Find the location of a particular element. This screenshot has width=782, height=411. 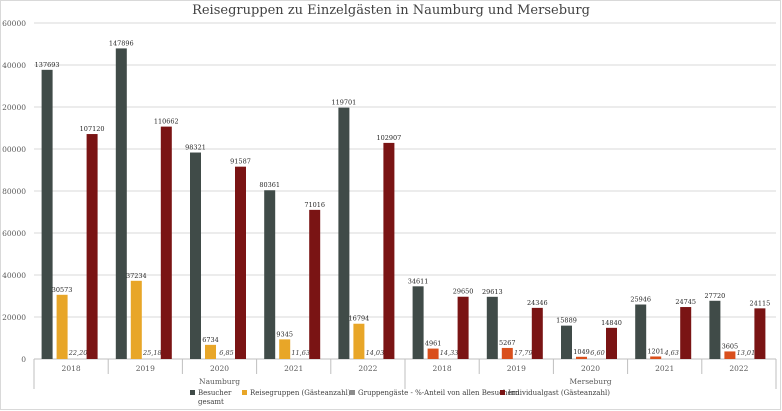

legend-label: gesamt is located at coordinates (211, 402).